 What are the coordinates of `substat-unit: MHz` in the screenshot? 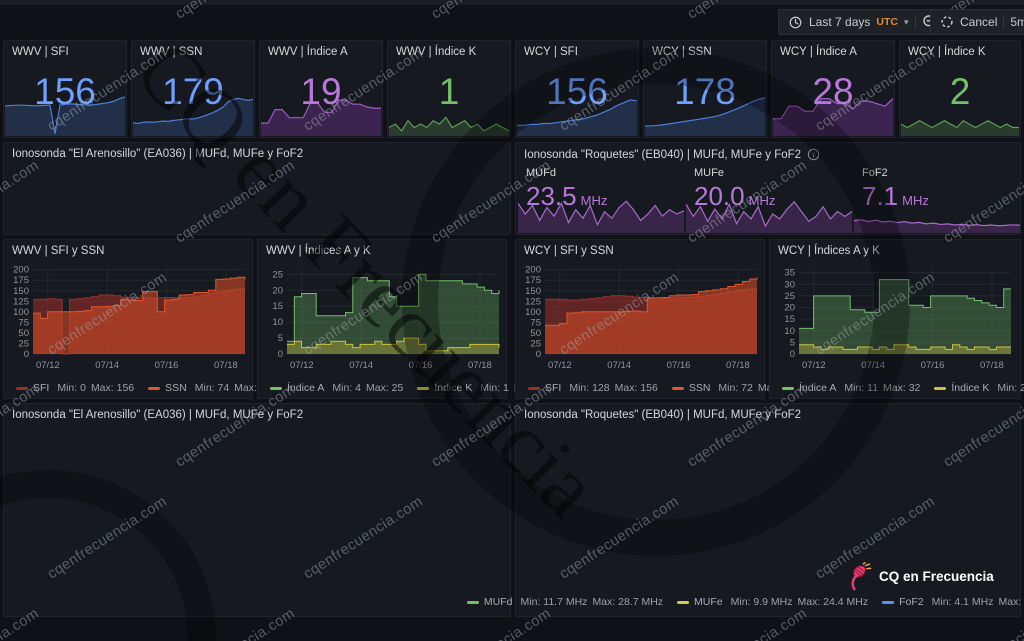 It's located at (915, 200).